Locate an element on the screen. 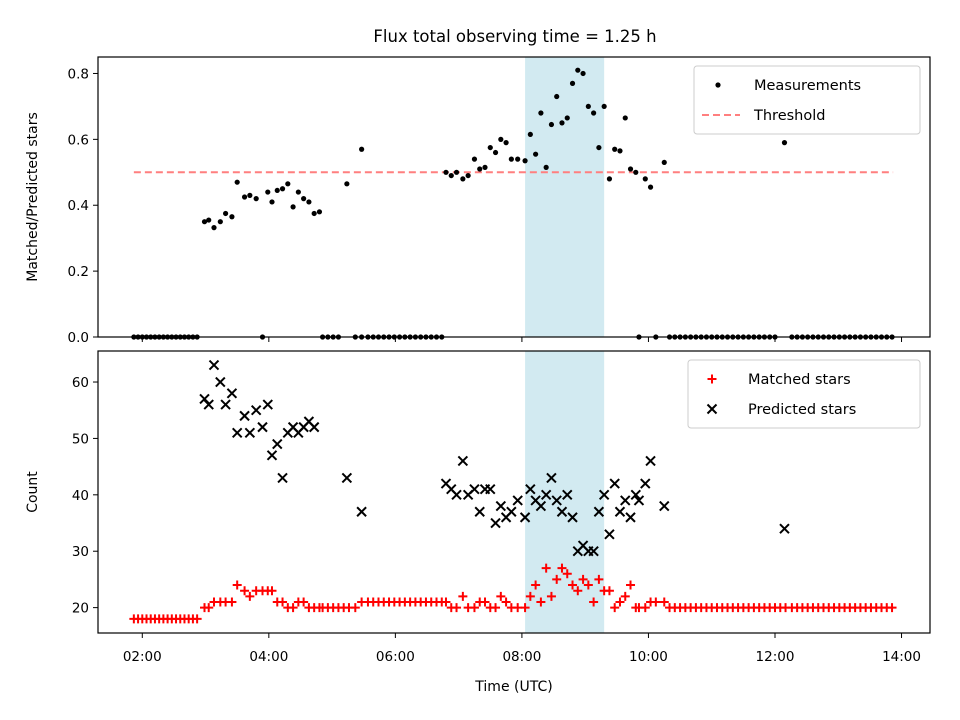 The image size is (960, 720). y-tick-label: 0.4 is located at coordinates (78, 206).